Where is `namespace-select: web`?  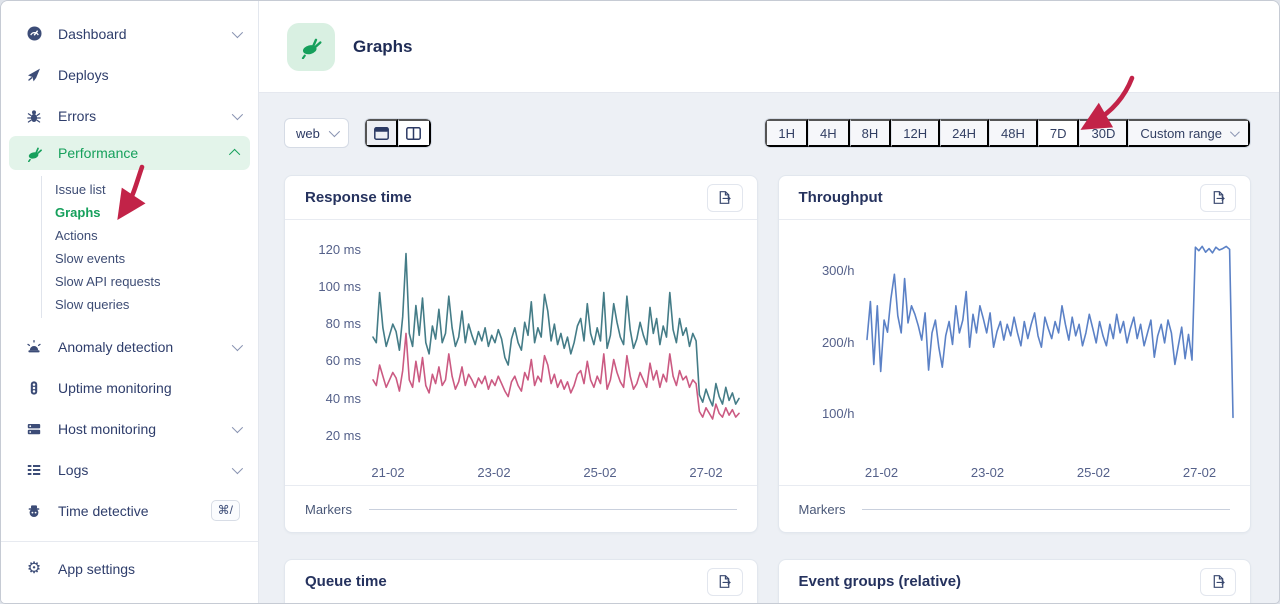
namespace-select: web is located at coordinates (316, 133).